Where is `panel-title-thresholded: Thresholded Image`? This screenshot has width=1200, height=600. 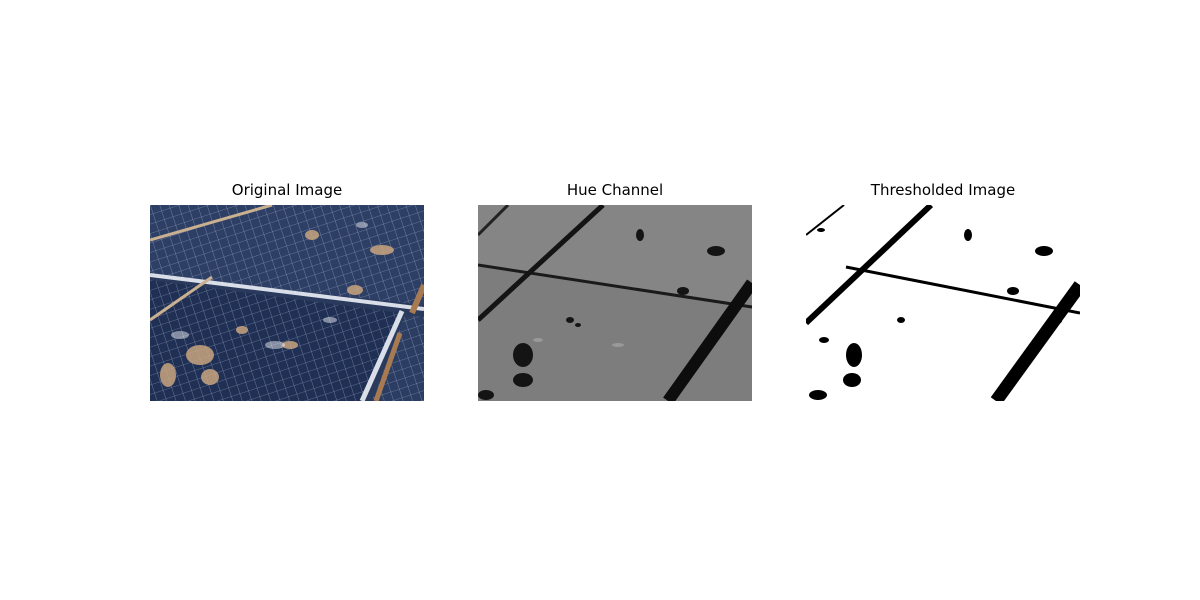 panel-title-thresholded: Thresholded Image is located at coordinates (943, 190).